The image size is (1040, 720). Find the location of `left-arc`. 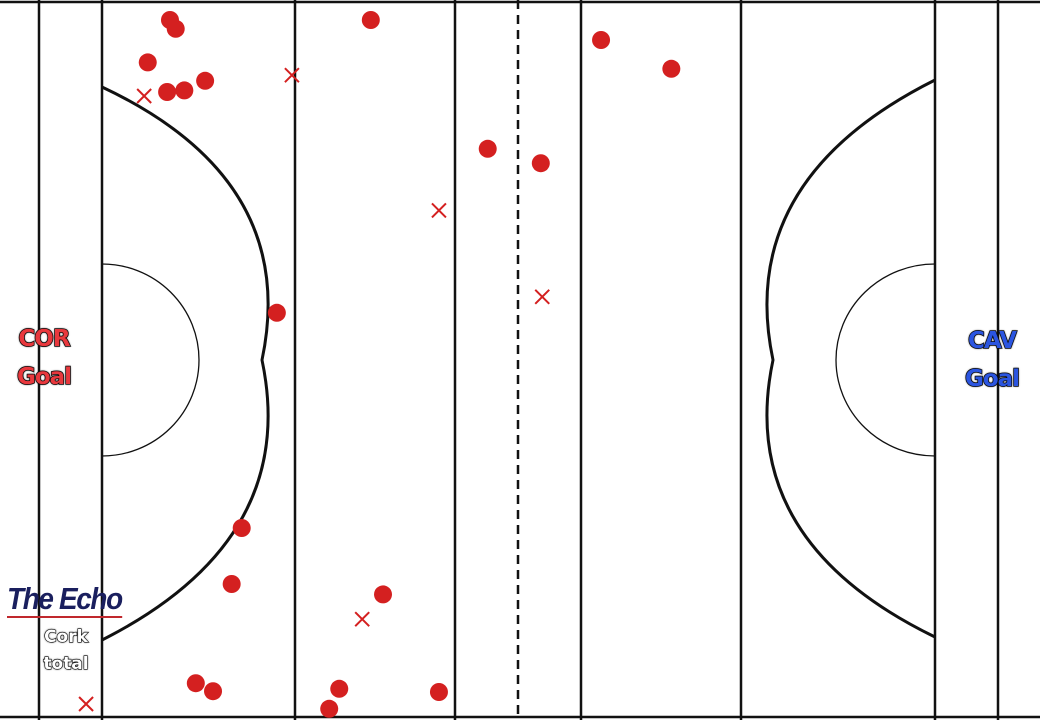

left-arc is located at coordinates (185, 363).